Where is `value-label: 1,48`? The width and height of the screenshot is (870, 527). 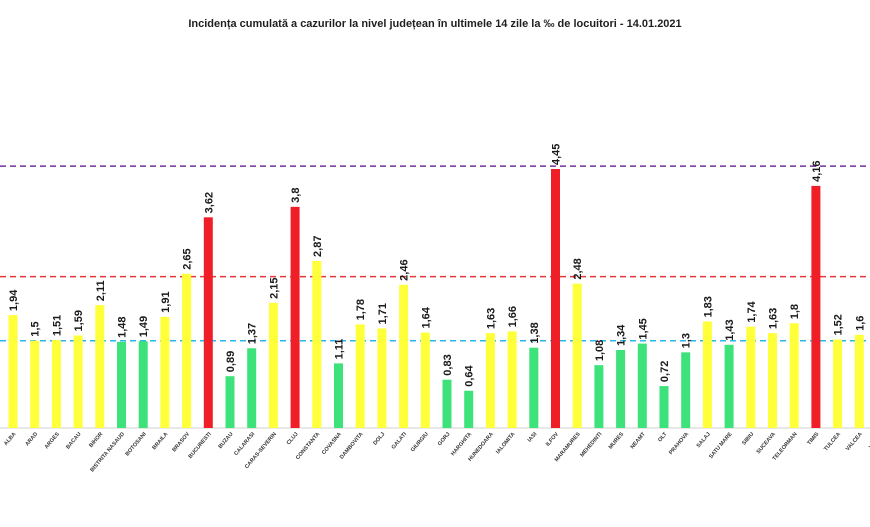 value-label: 1,48 is located at coordinates (123, 326).